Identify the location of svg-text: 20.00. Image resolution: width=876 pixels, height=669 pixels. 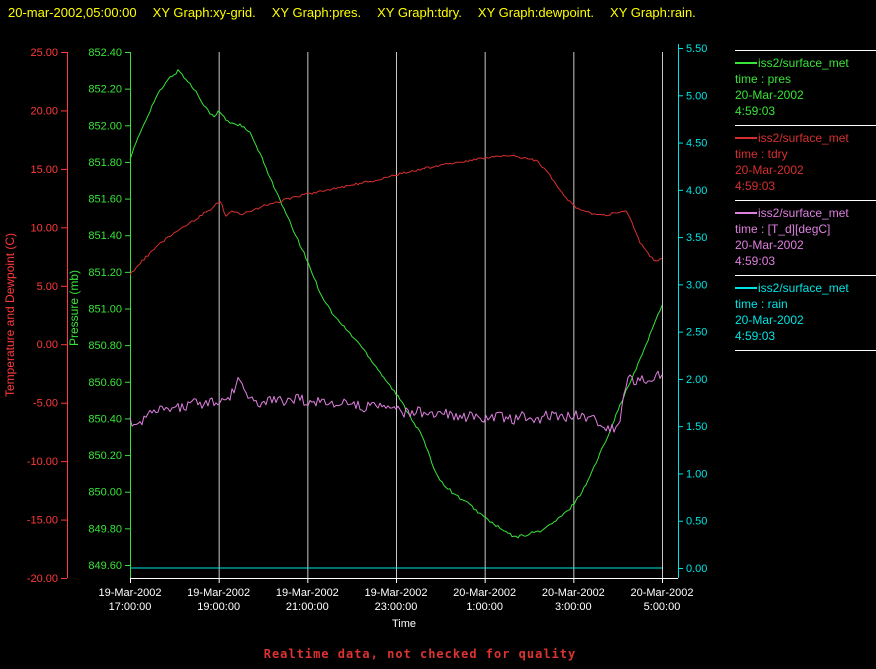
(44, 111).